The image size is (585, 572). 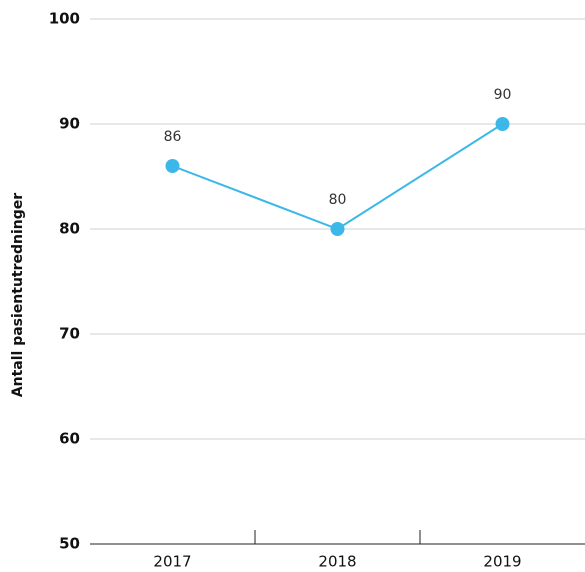 What do you see at coordinates (64, 19) in the screenshot?
I see `y-tick-label: 100` at bounding box center [64, 19].